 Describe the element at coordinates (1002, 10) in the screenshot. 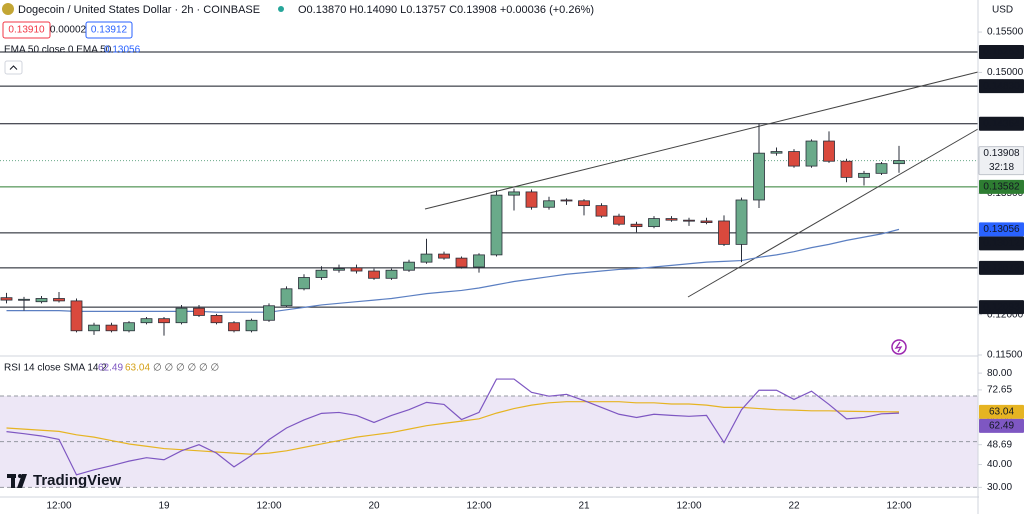

I see `currency: USD` at that location.